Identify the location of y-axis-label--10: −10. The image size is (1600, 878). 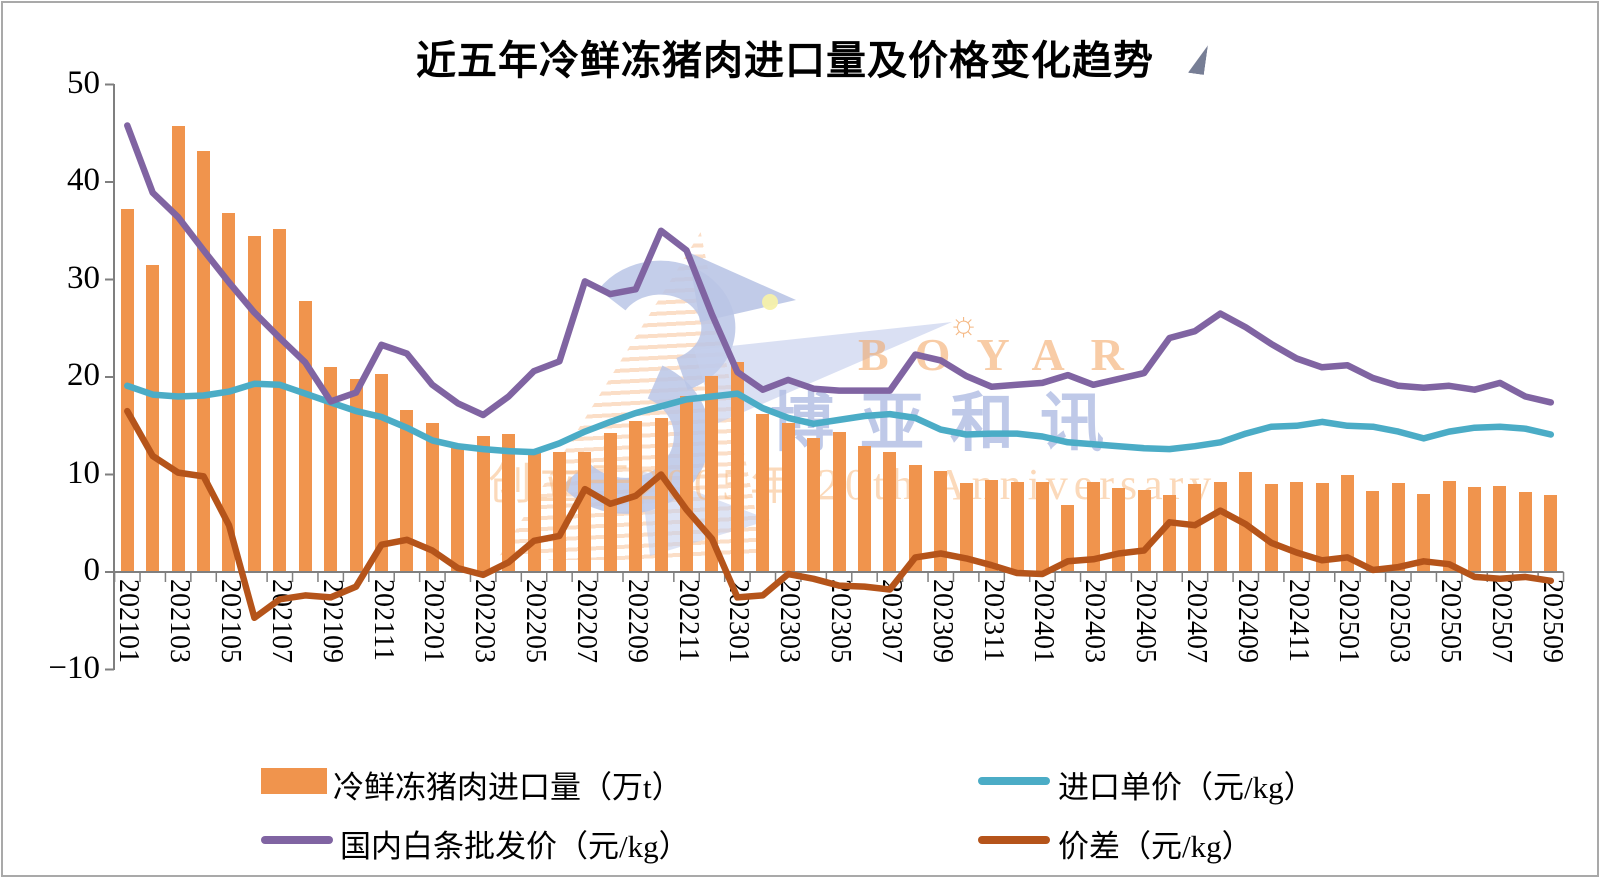
(74, 667).